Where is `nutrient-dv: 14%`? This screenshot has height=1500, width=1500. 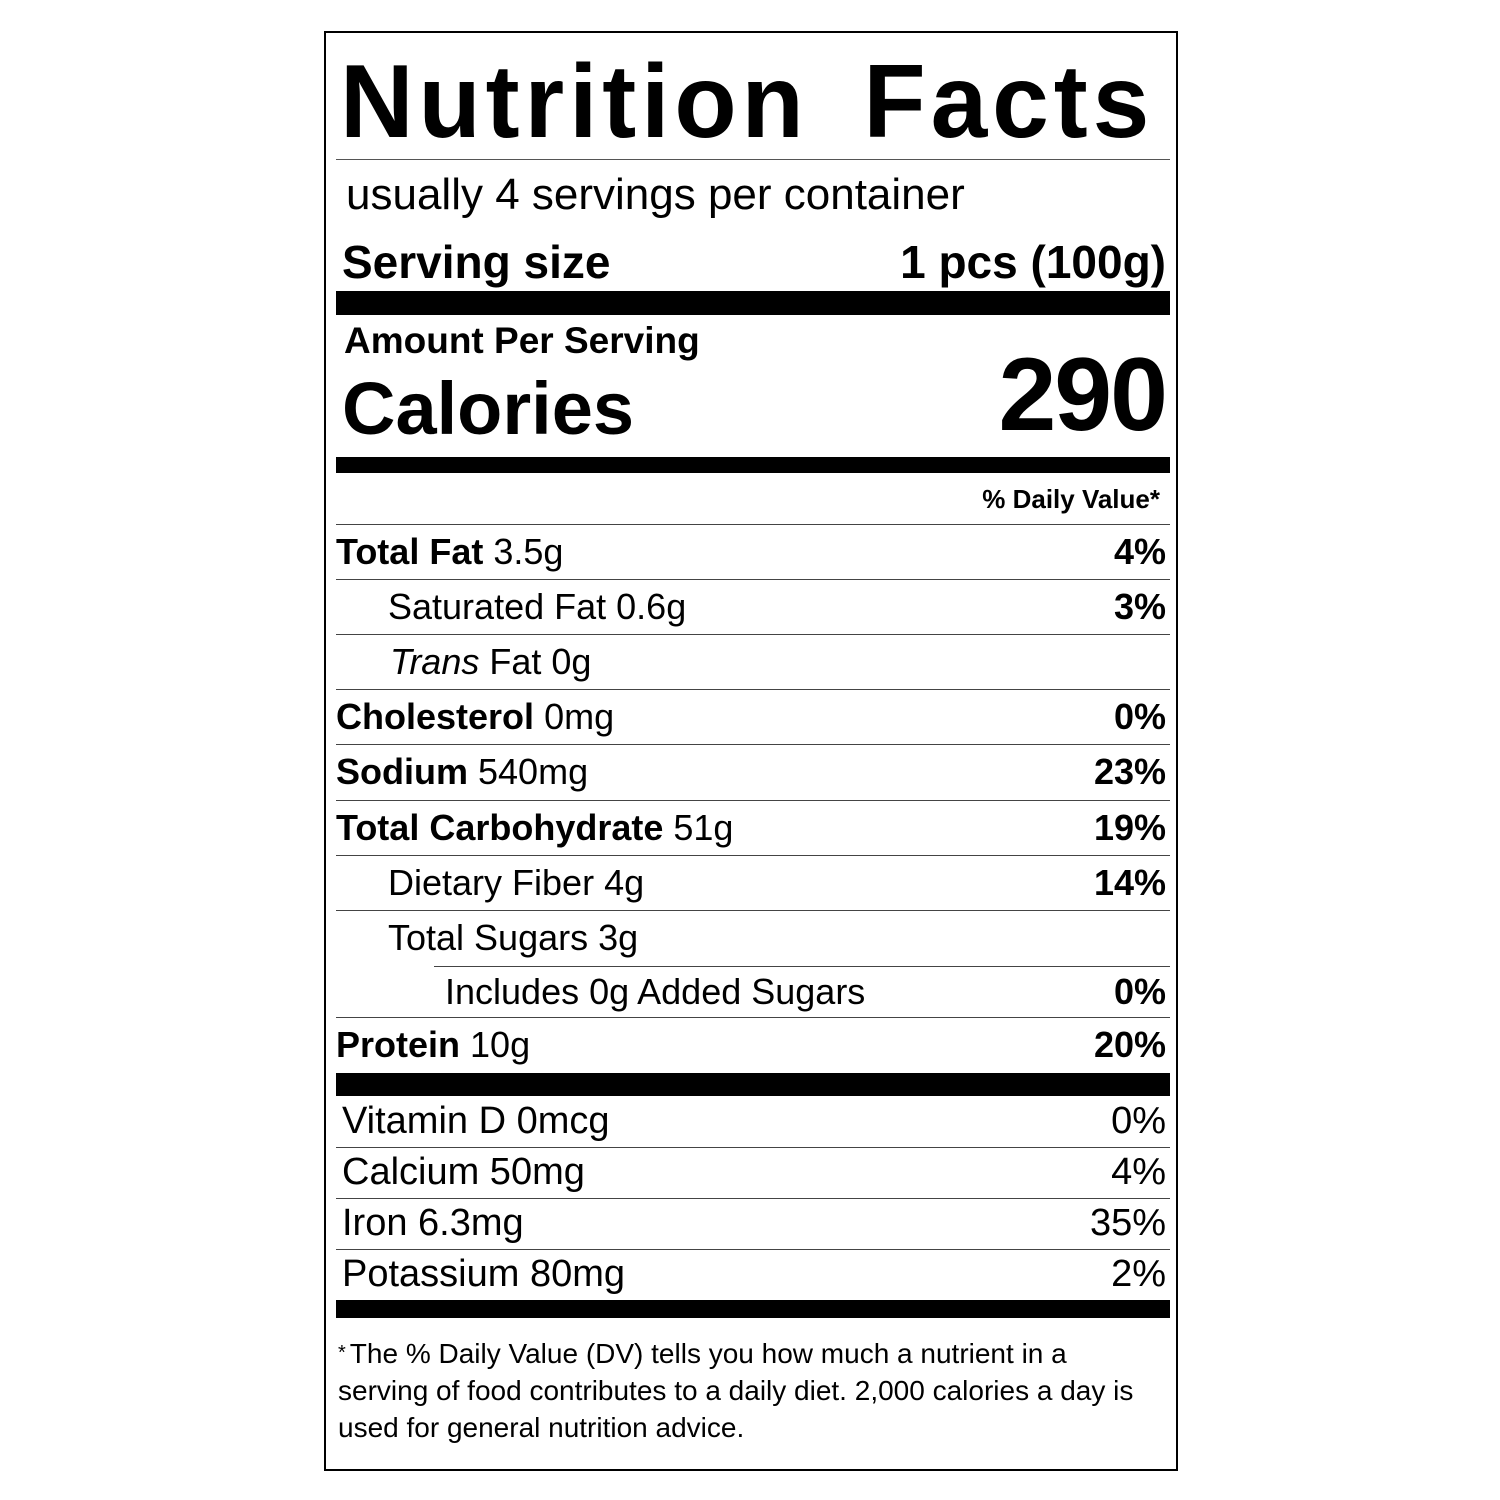
nutrient-dv: 14% is located at coordinates (1129, 882).